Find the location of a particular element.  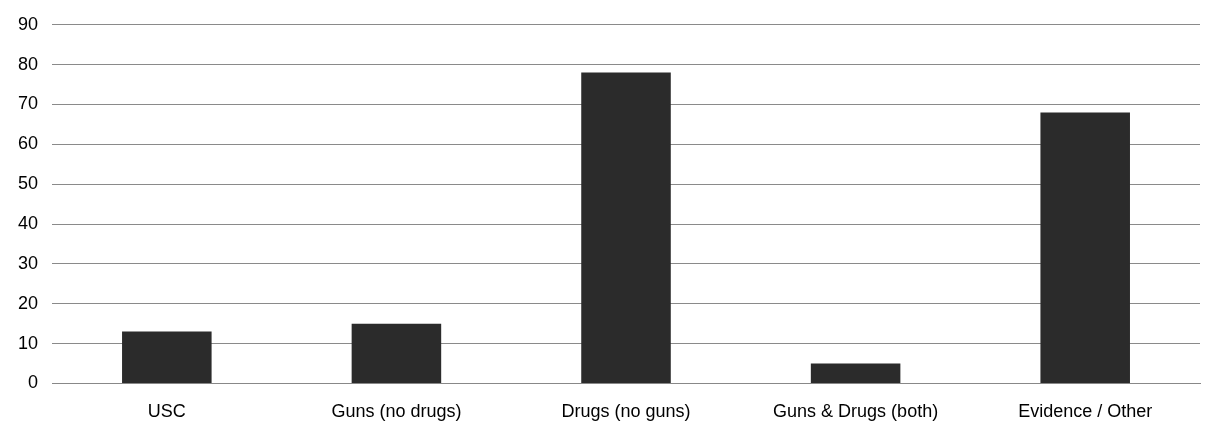

x-tick-label: Guns & Drugs (both) is located at coordinates (856, 411).